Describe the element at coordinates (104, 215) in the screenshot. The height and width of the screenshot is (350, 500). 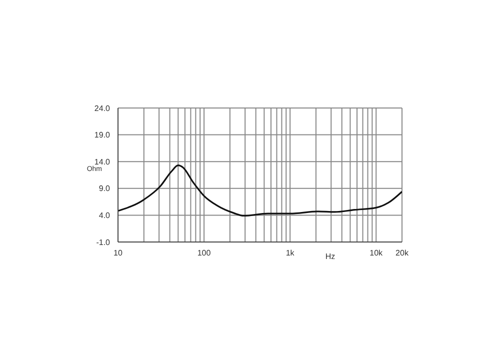
I see `y-tick-label: 4.0` at that location.